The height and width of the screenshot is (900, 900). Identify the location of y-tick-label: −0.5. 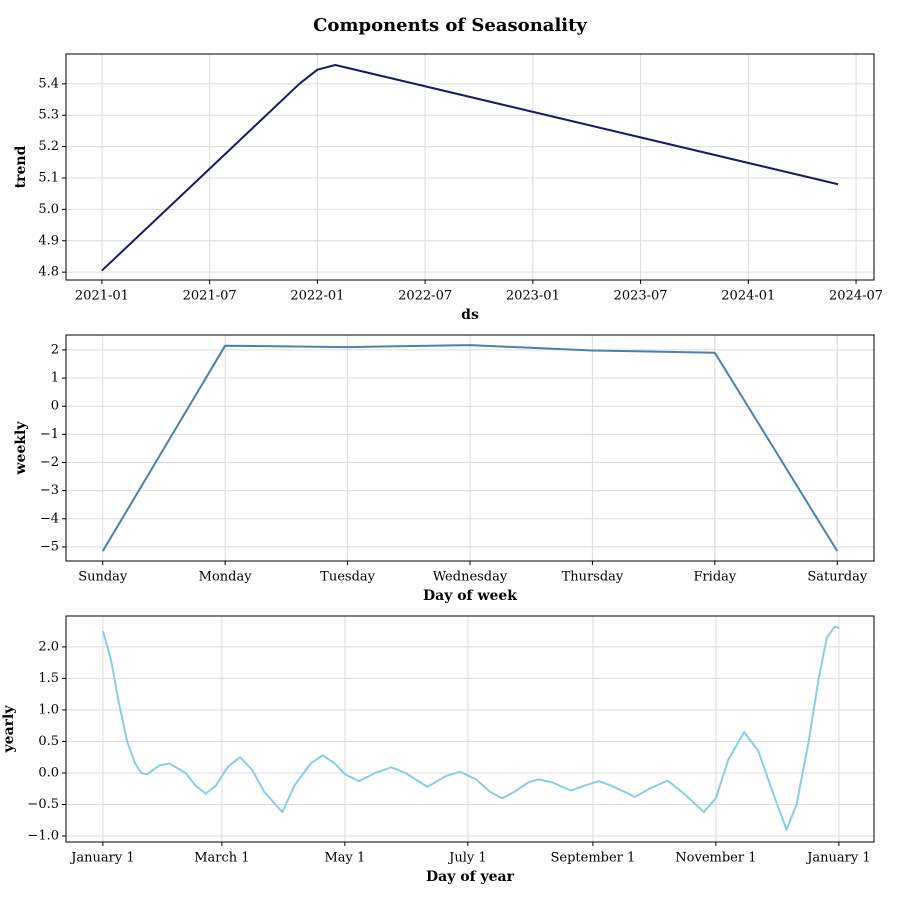
(43, 804).